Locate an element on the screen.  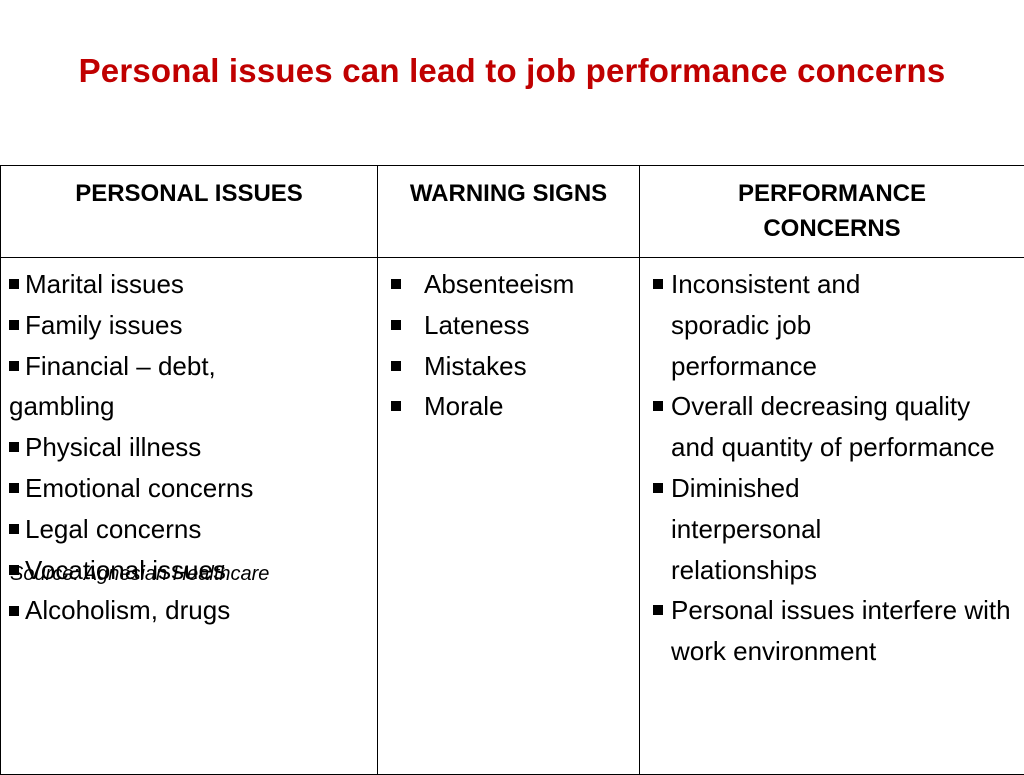
list-item: Absenteeism is located at coordinates (510, 284).